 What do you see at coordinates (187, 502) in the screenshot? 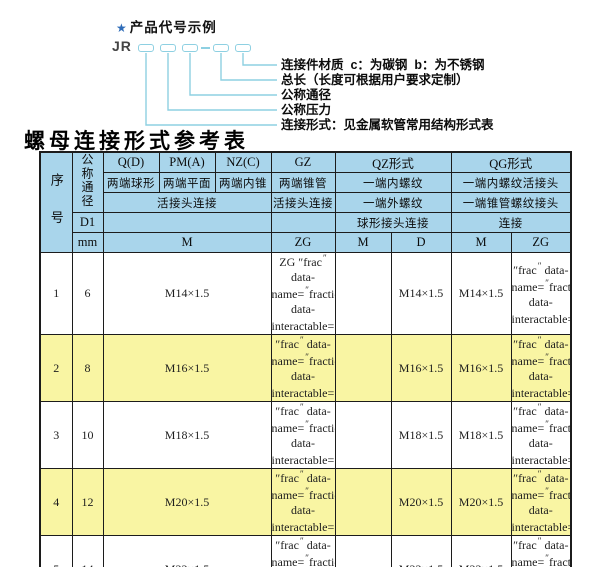
I see `cell-m-thread: M20×1.5` at bounding box center [187, 502].